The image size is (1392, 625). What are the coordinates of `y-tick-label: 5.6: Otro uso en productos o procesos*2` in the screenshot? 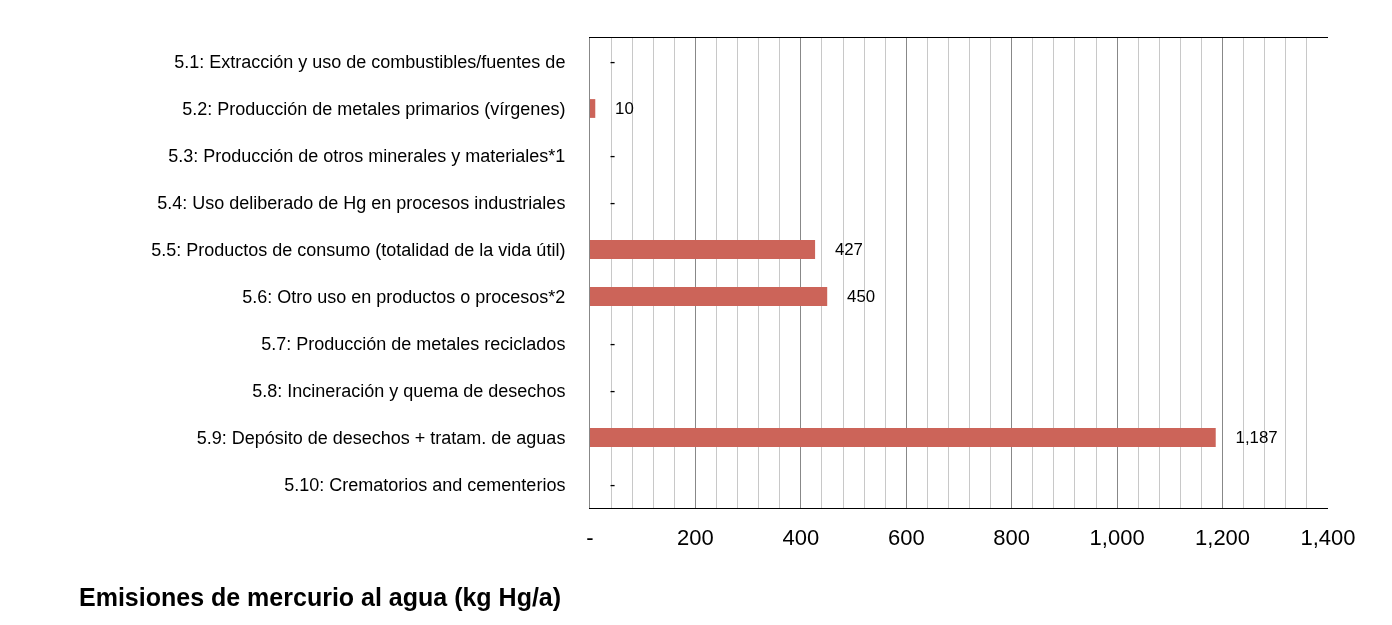 It's located at (404, 296).